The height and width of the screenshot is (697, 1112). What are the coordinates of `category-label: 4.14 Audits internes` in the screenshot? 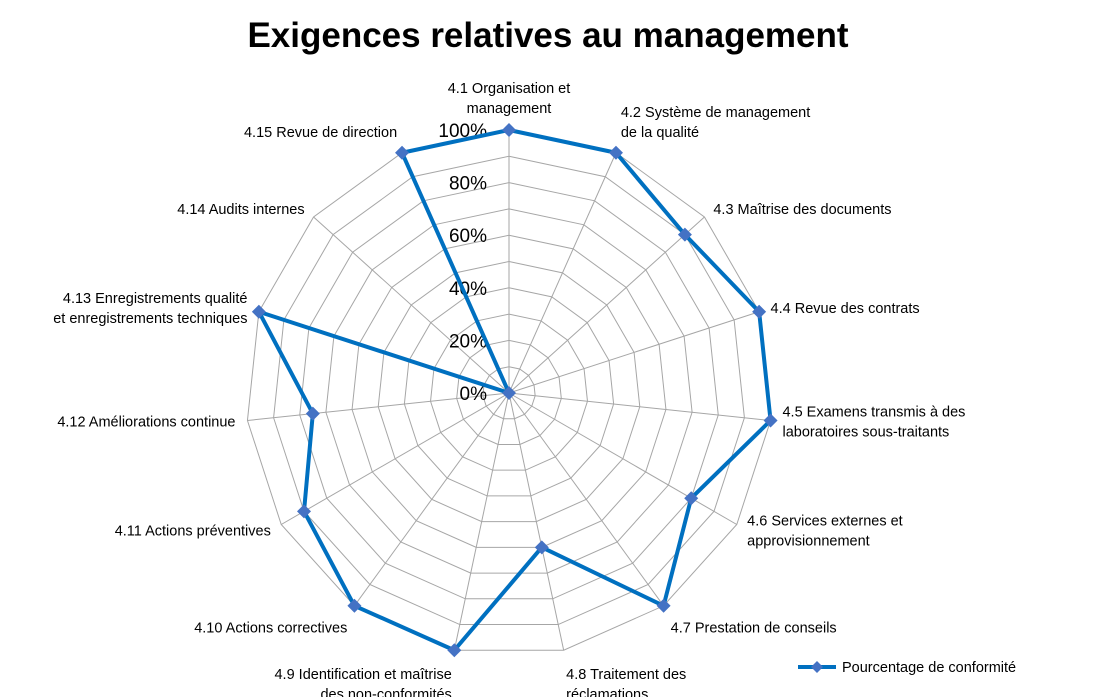 It's located at (240, 210).